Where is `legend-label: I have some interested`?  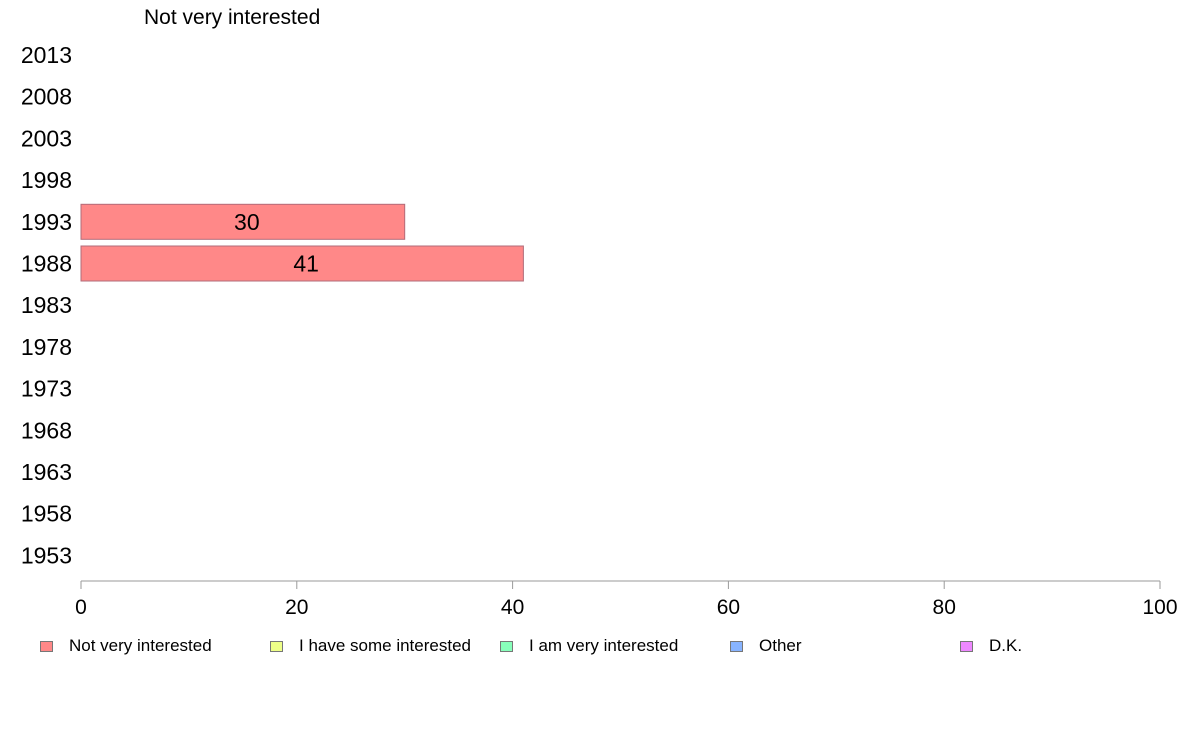
legend-label: I have some interested is located at coordinates (385, 645).